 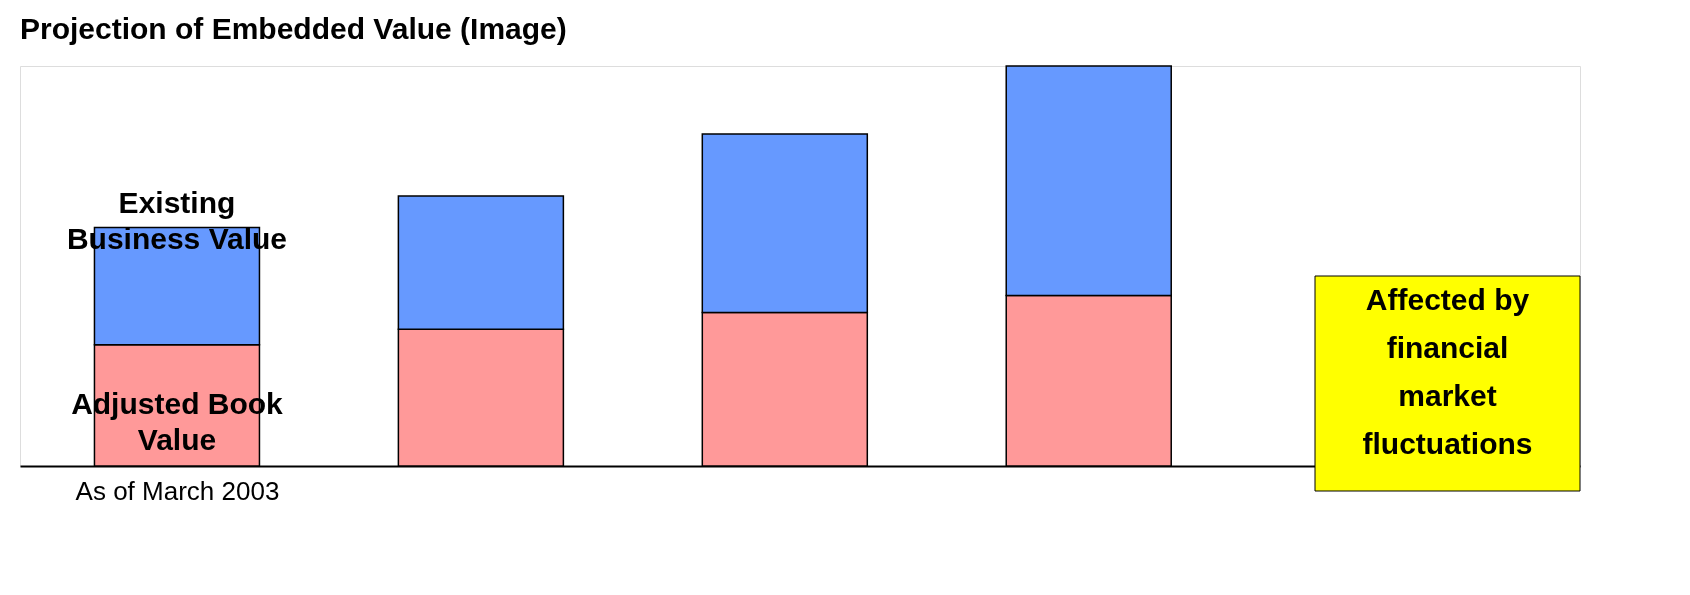 I want to click on text: Affected by financial market fluctuations, so click(x=1447, y=371).